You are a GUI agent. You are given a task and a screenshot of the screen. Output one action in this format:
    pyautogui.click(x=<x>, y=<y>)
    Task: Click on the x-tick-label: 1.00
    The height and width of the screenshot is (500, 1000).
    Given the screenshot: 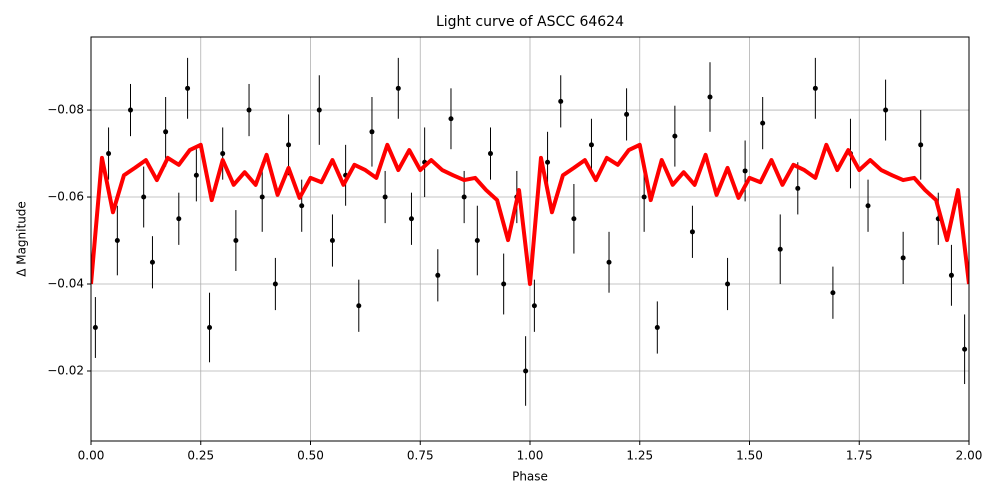 What is the action you would take?
    pyautogui.click(x=530, y=456)
    